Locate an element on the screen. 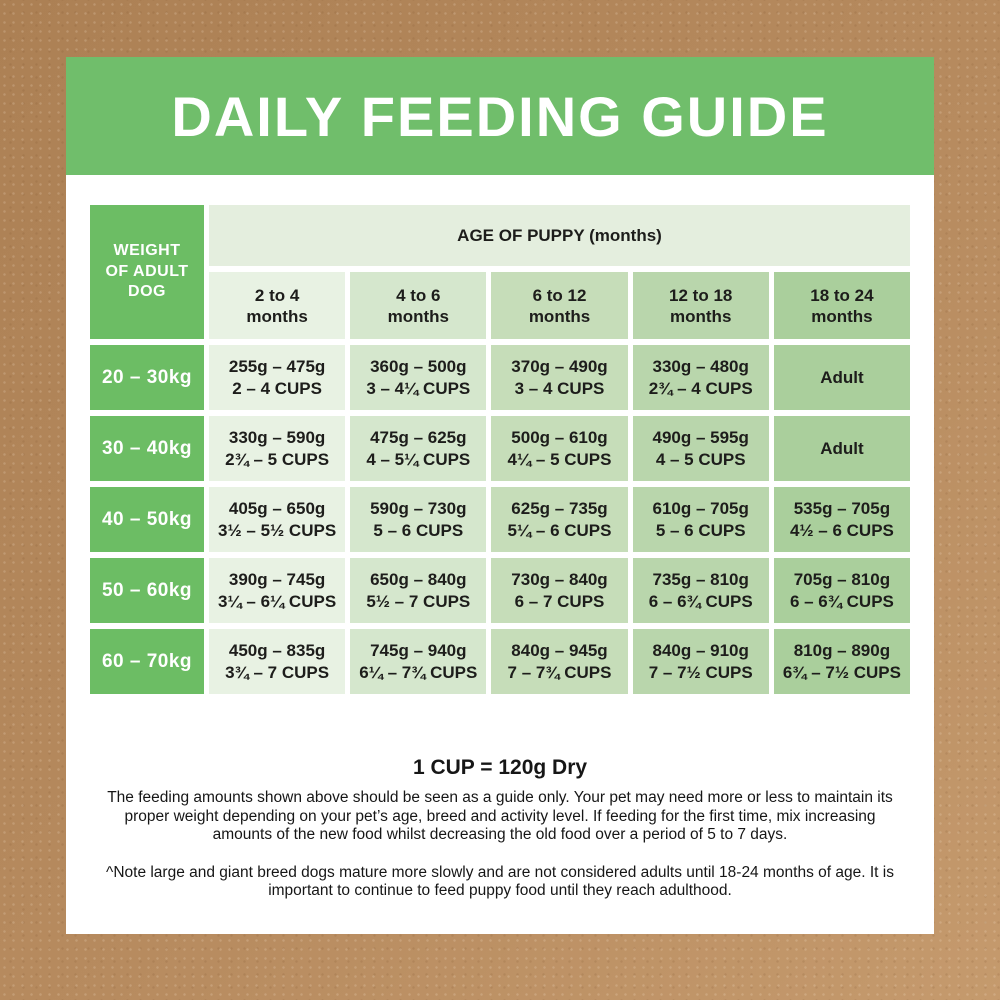 Image resolution: width=1000 pixels, height=1000 pixels. grams-range: 745g – 940g is located at coordinates (418, 650).